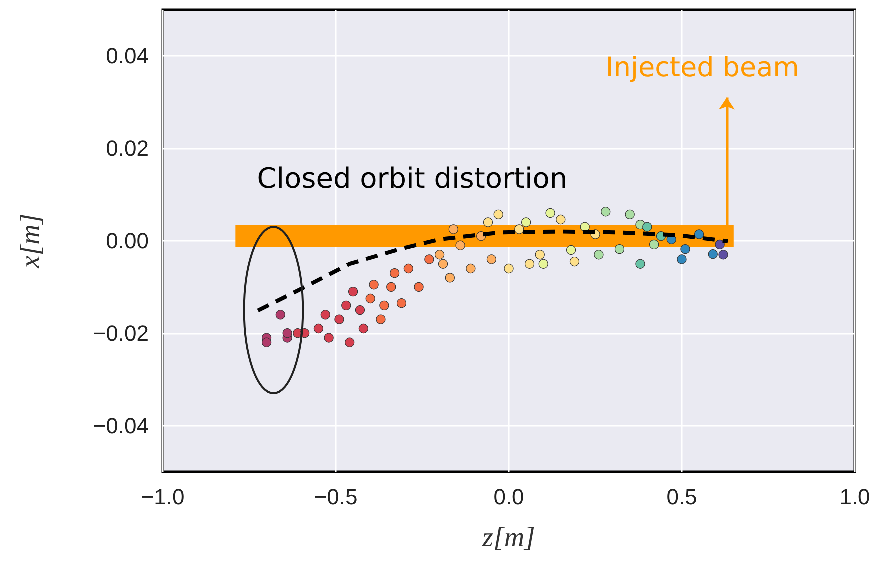 Image resolution: width=881 pixels, height=573 pixels. What do you see at coordinates (163, 497) in the screenshot?
I see `x-tick-label: −1.0` at bounding box center [163, 497].